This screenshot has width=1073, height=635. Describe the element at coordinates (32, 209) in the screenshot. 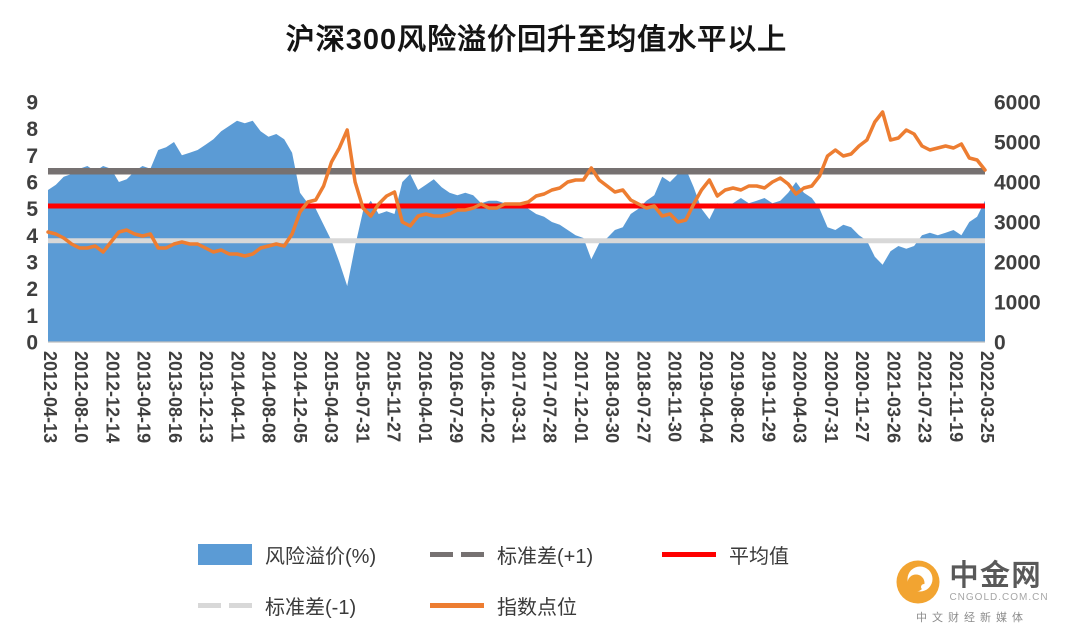

I see `left-axis-tick-label: 5` at that location.